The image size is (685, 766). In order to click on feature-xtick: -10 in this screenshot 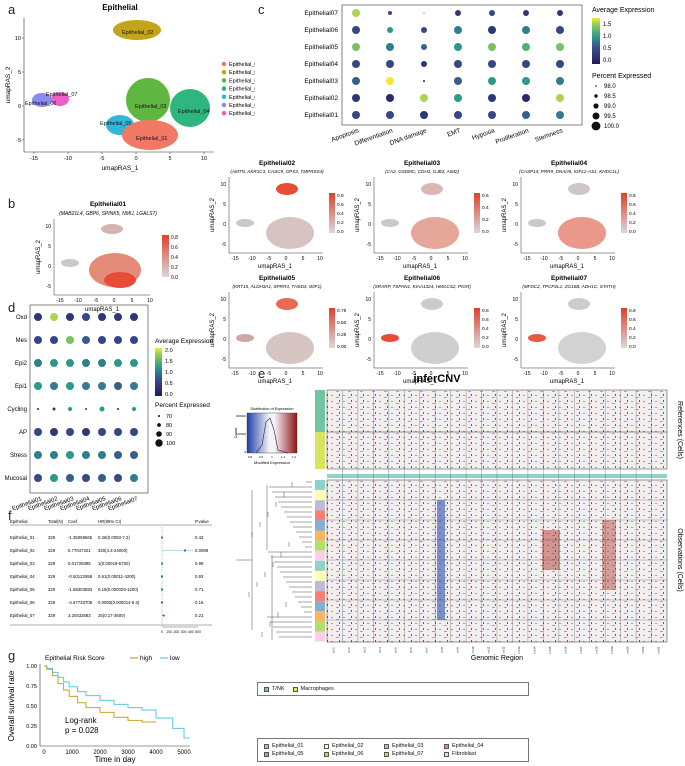, I will do `click(251, 259)`.